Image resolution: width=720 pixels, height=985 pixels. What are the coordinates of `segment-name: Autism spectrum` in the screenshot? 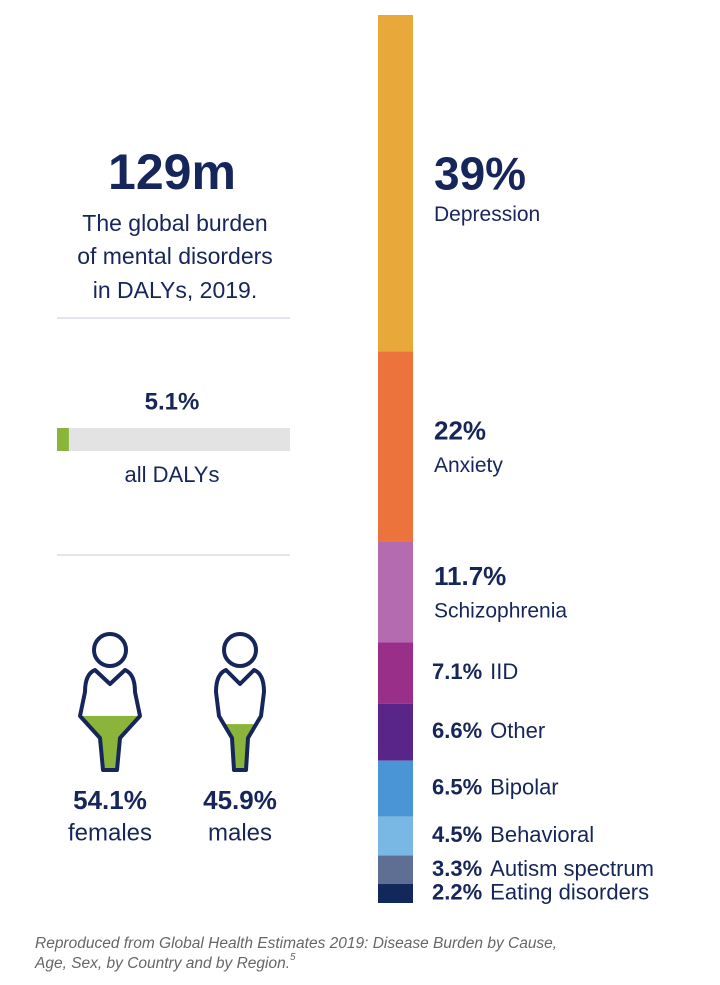 It's located at (572, 868).